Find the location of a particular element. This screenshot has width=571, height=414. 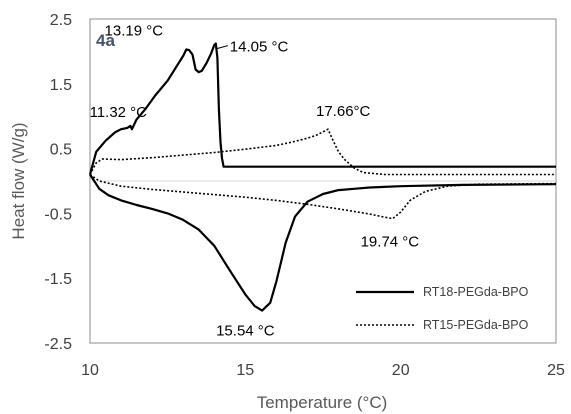

y-tick-label: -2.5 is located at coordinates (58, 344).